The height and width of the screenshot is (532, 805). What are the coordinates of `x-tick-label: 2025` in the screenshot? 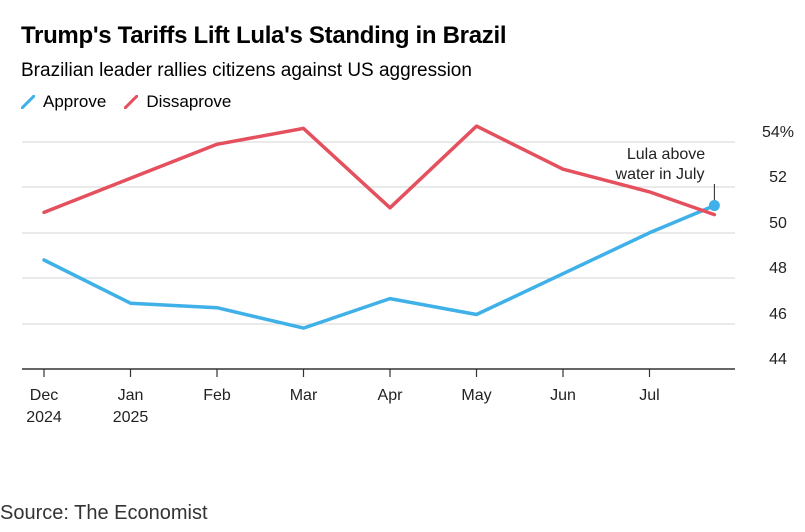 It's located at (131, 417).